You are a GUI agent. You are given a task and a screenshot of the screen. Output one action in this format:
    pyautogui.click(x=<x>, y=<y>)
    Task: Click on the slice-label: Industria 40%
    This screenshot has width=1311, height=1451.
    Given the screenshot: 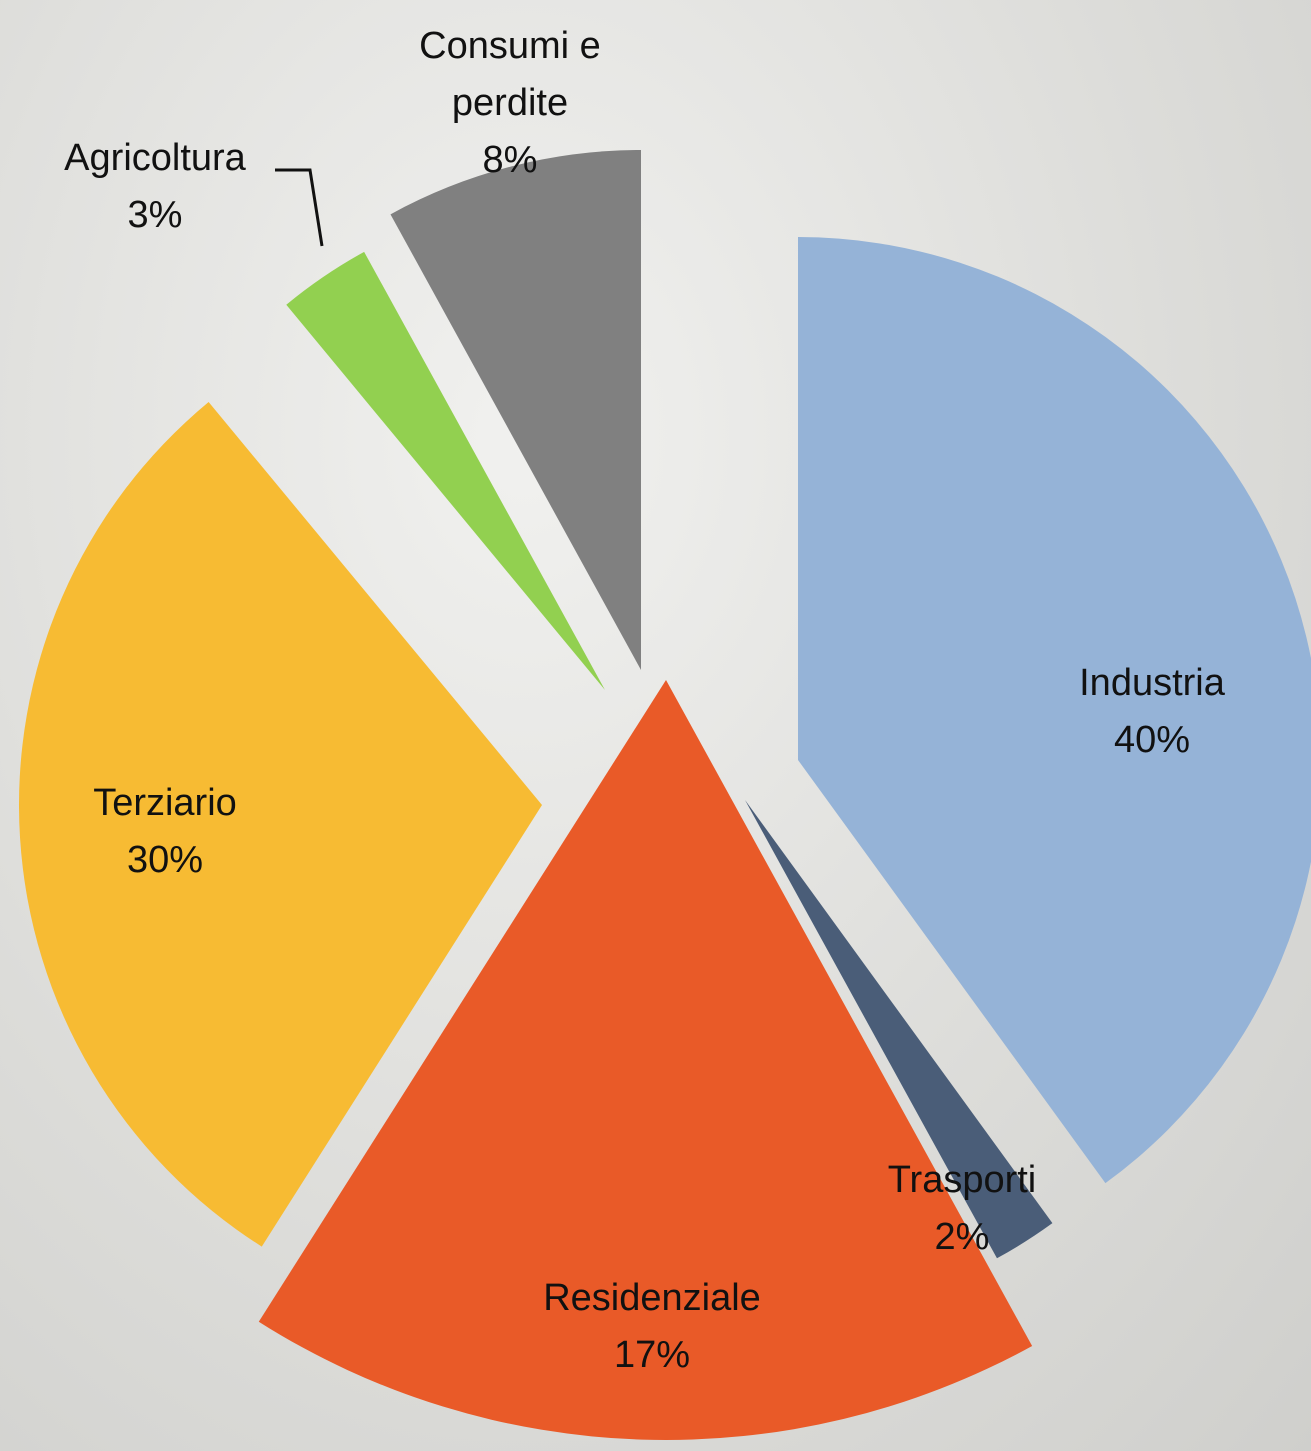 What is the action you would take?
    pyautogui.click(x=1152, y=712)
    